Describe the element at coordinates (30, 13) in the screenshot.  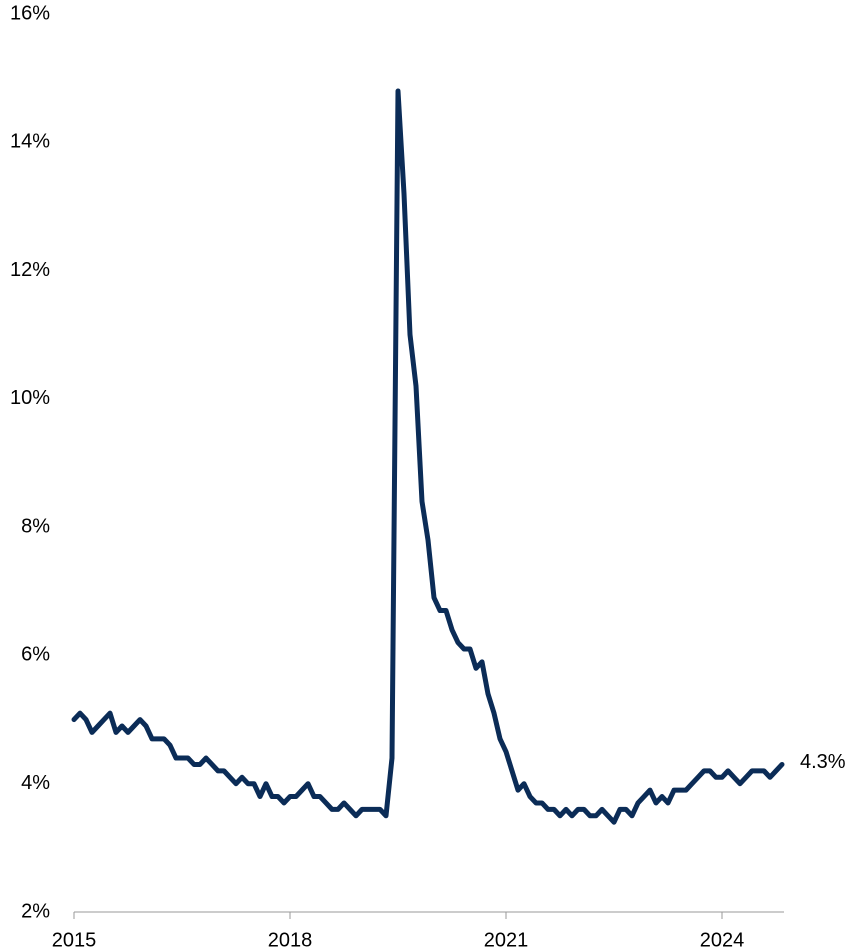
I see `y-tick-label: 16%` at that location.